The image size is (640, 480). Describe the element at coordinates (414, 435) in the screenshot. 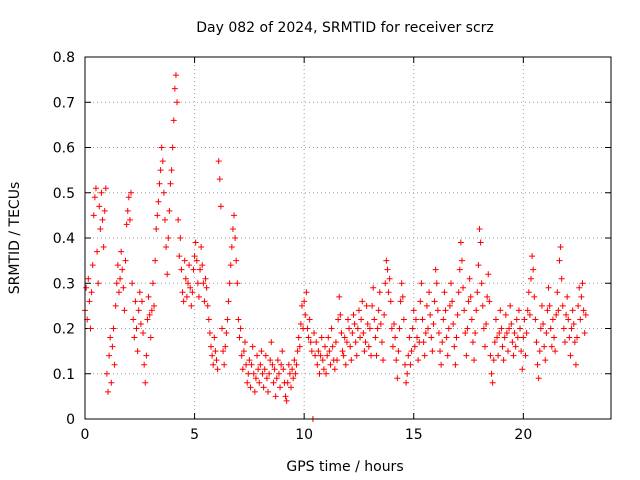

I see `x-tick-label: 15` at that location.